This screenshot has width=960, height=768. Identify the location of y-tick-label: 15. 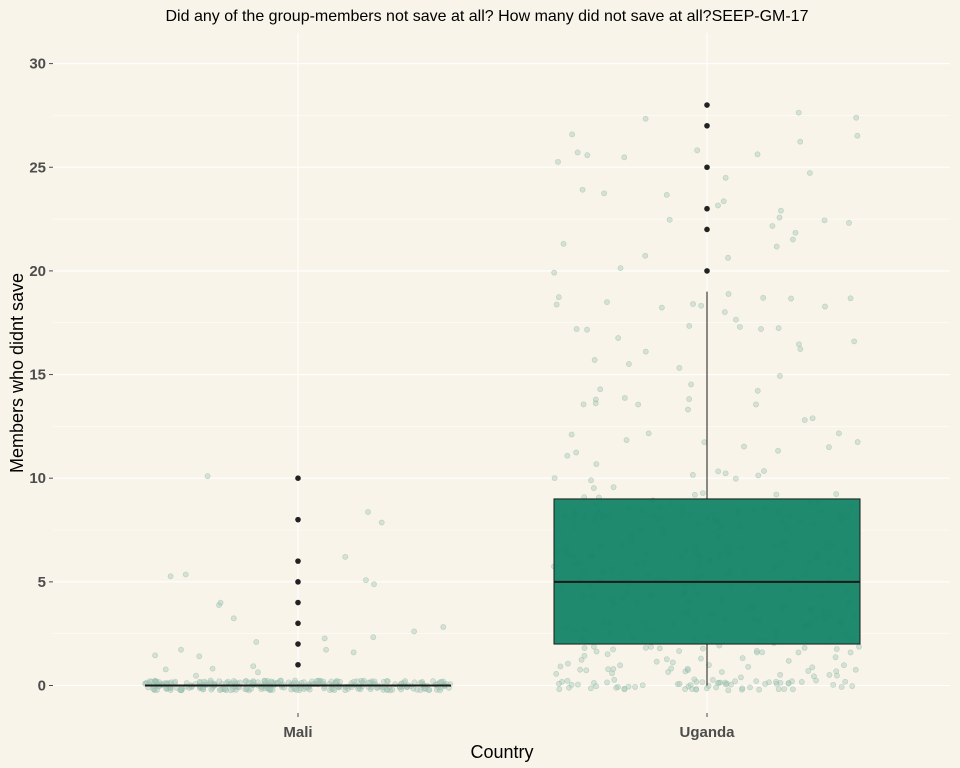
(37, 375).